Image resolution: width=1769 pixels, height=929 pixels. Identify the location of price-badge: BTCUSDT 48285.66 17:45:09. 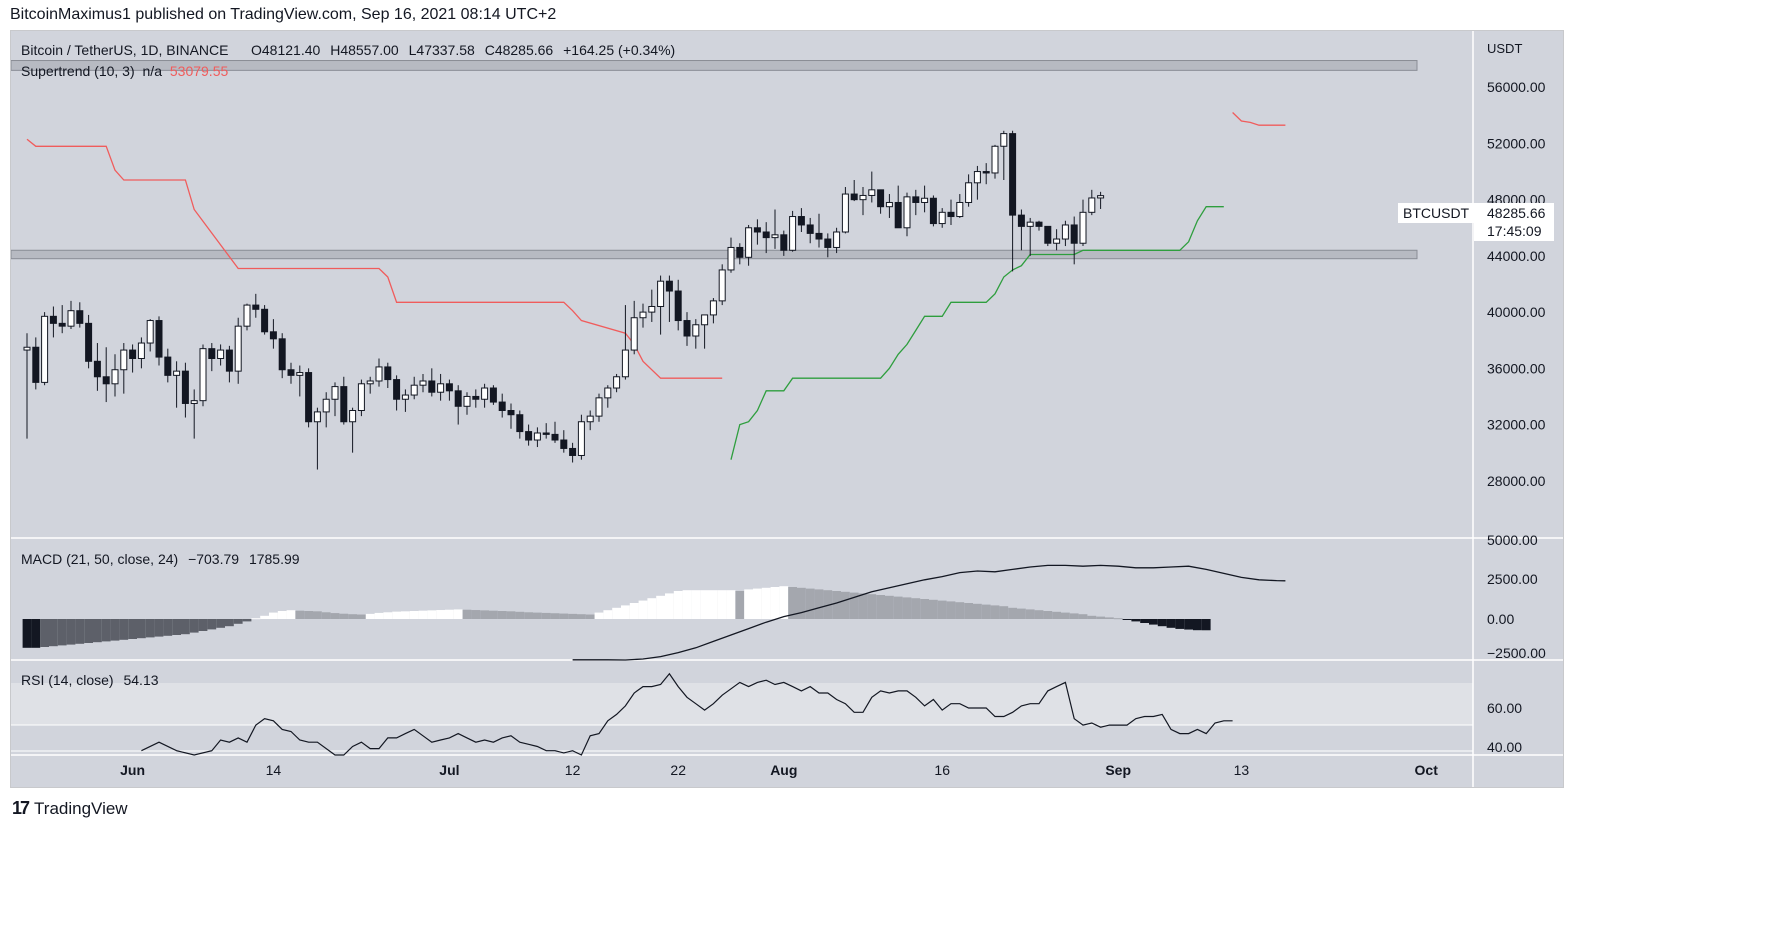
(1476, 222).